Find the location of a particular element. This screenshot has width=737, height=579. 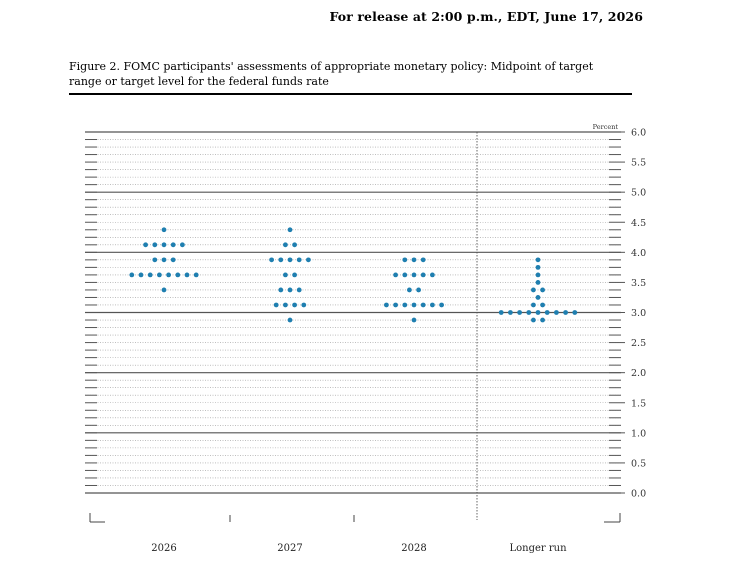

y-tick-label: 5.5 is located at coordinates (638, 163).